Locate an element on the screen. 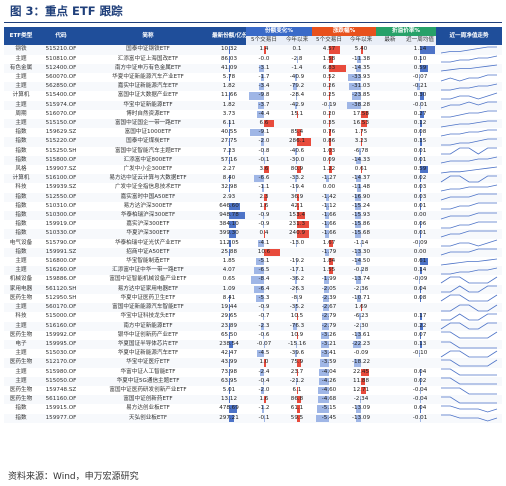  etf-type: 医药生物 is located at coordinates (21, 400).